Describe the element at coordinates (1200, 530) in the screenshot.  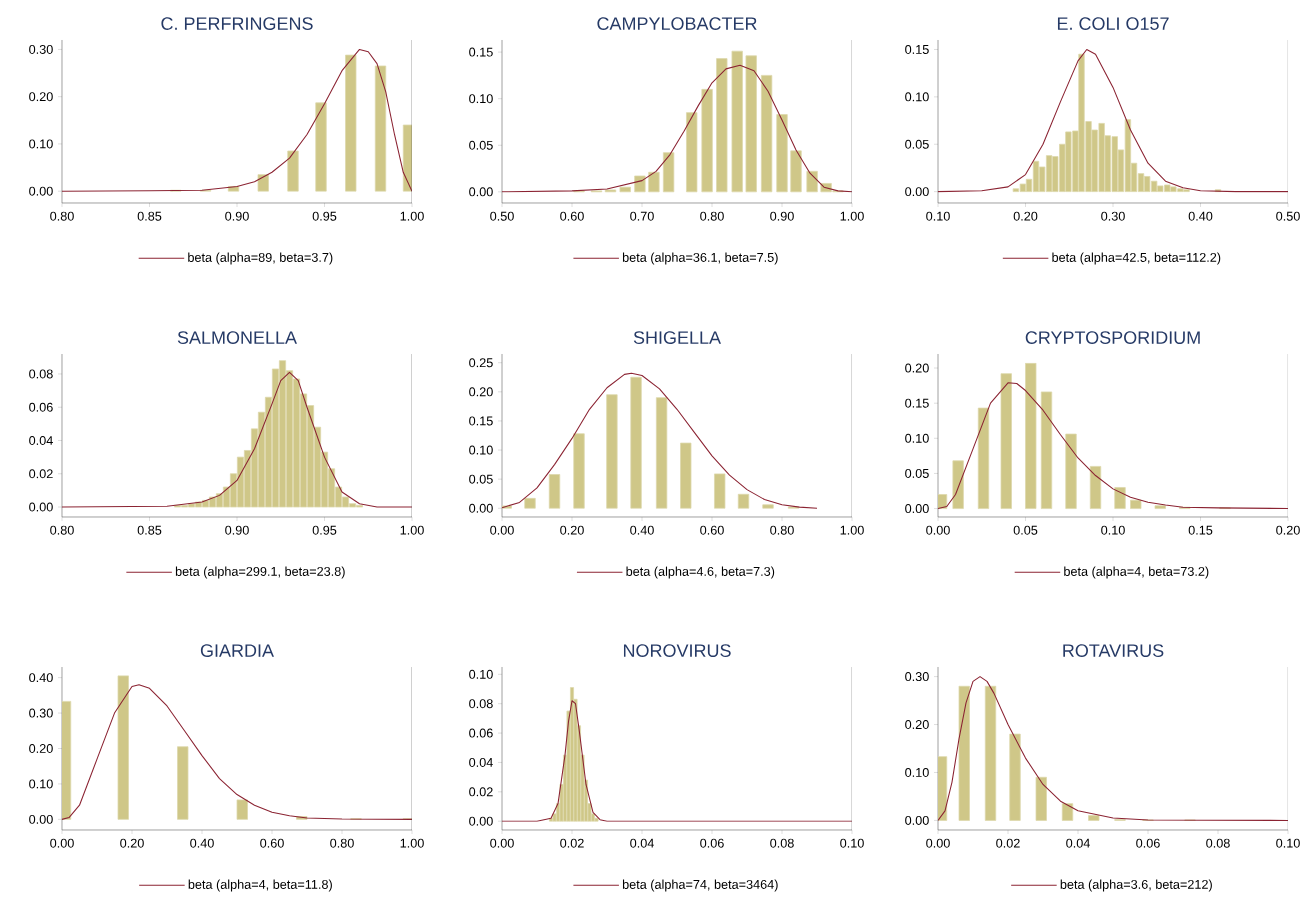
I see `x-tick-label: 0.15` at that location.